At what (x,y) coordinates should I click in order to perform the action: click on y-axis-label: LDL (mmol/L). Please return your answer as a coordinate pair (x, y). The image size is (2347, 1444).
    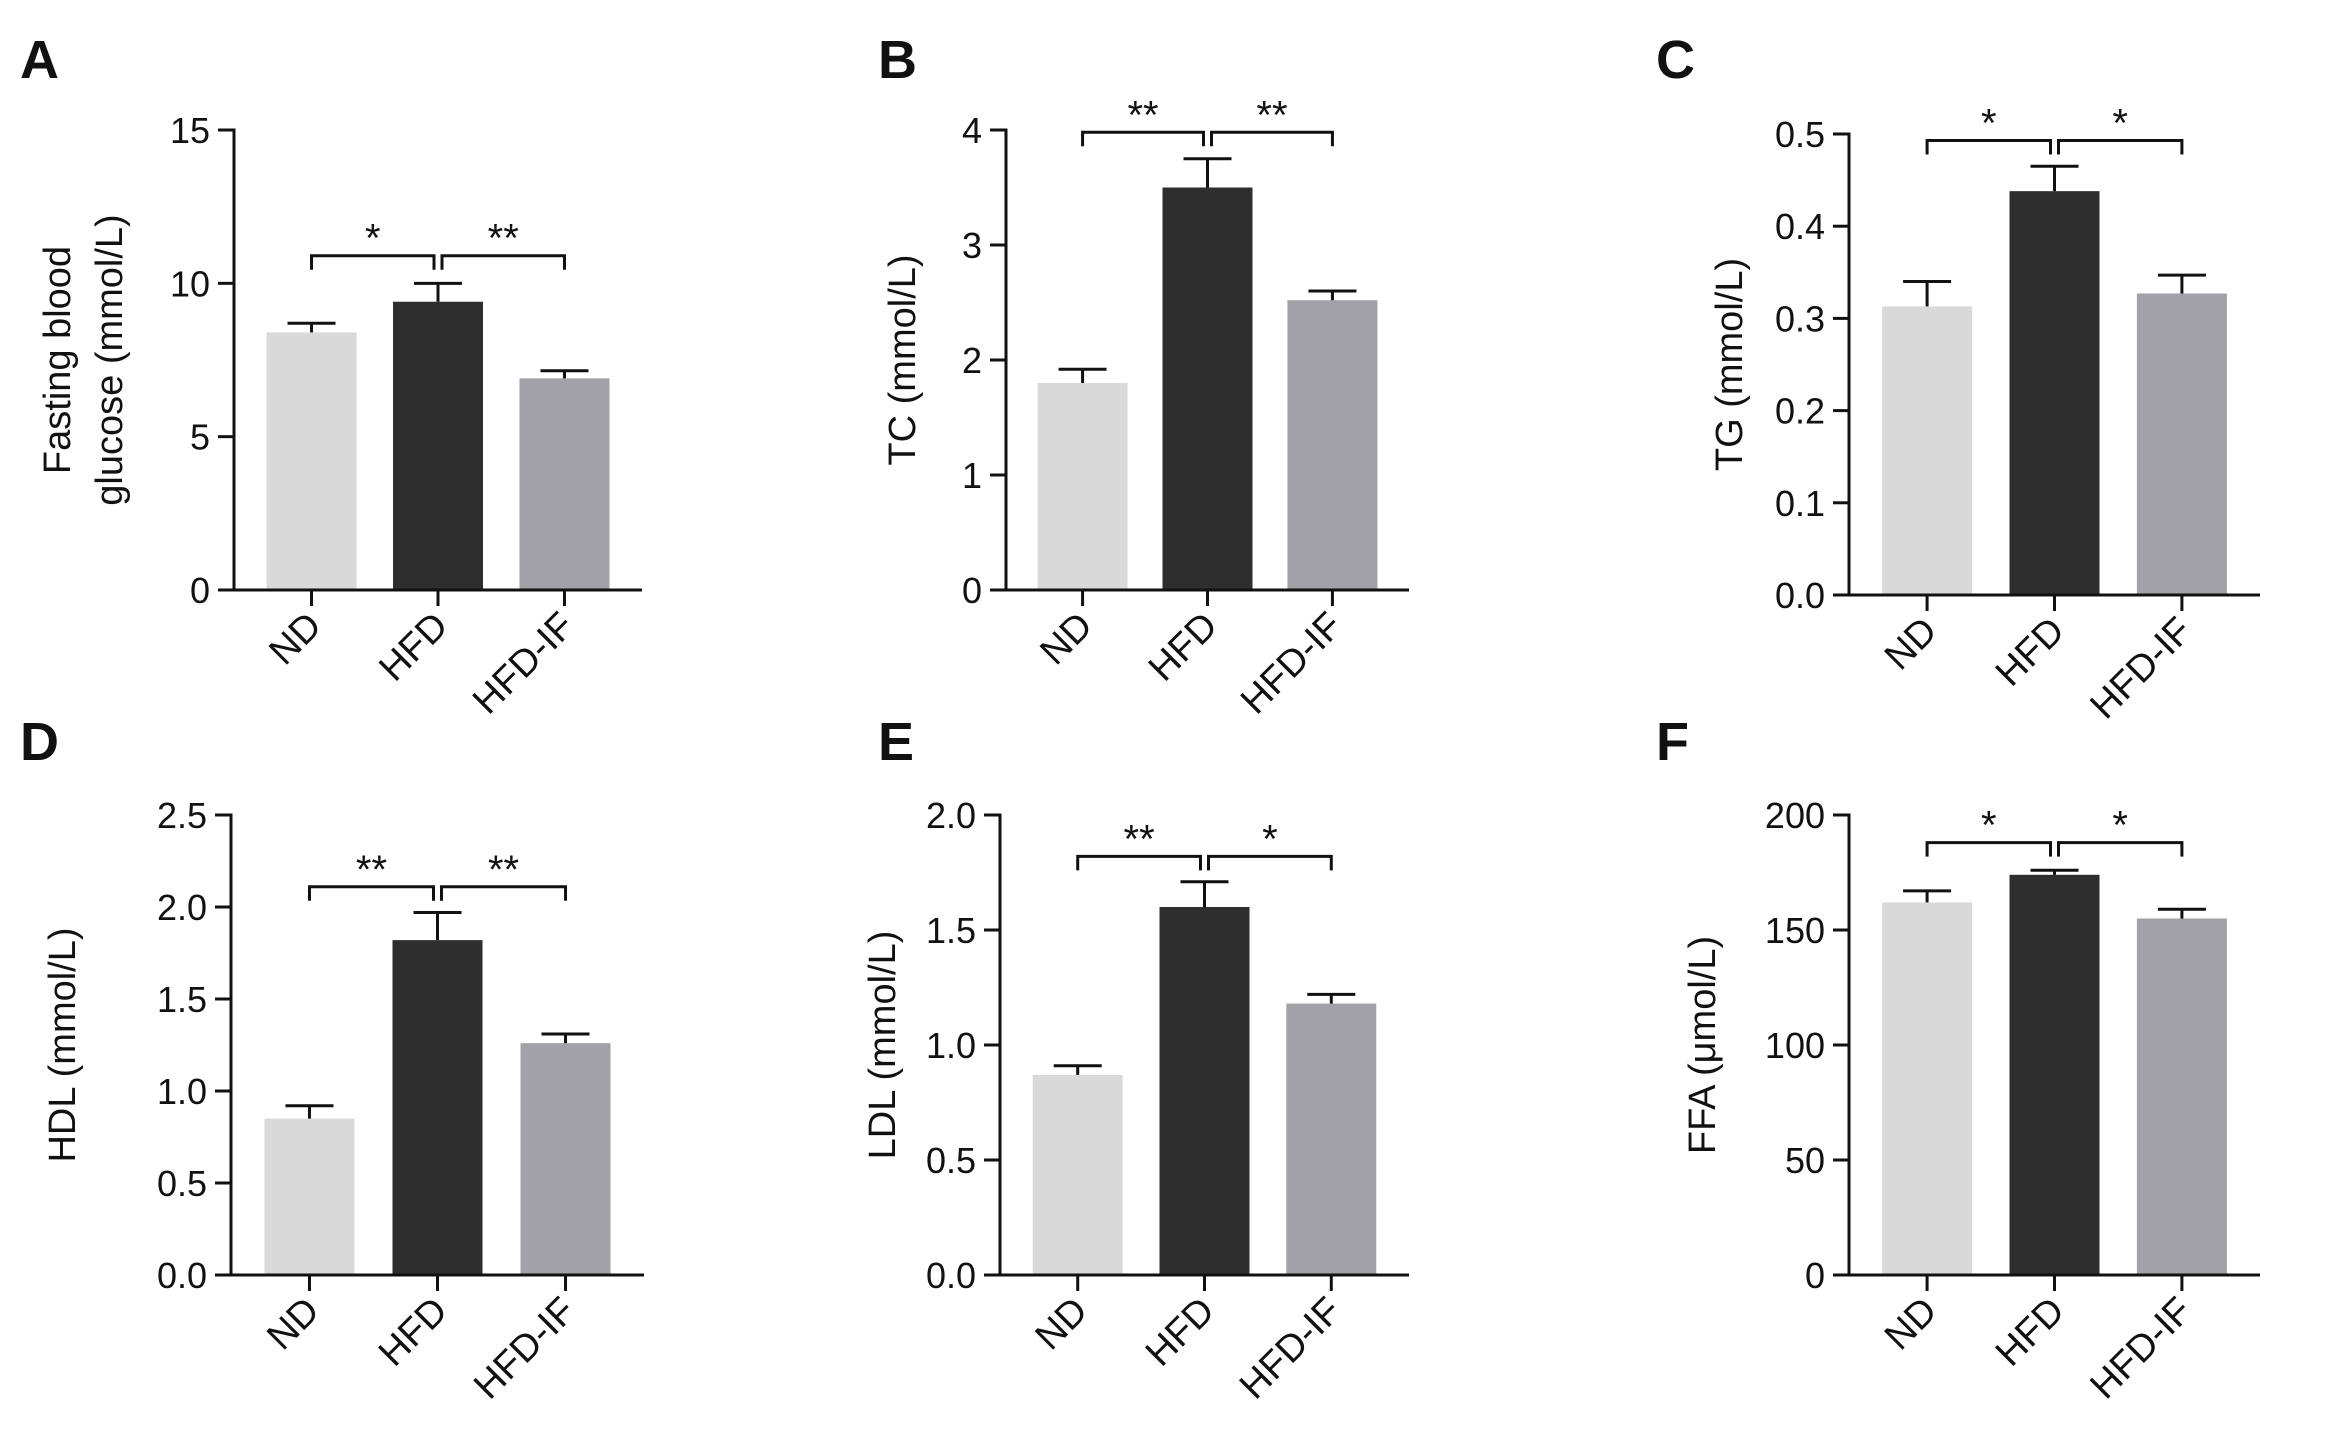
    Looking at the image, I should click on (883, 1045).